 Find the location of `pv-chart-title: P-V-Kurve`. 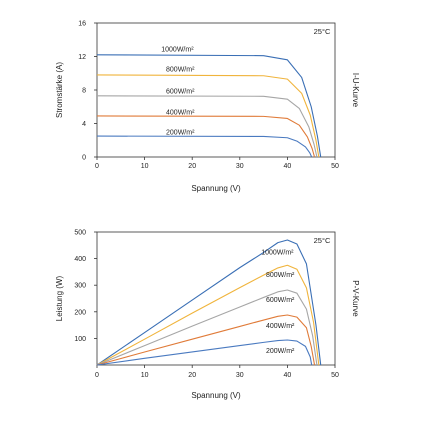

pv-chart-title: P-V-Kurve is located at coordinates (355, 298).